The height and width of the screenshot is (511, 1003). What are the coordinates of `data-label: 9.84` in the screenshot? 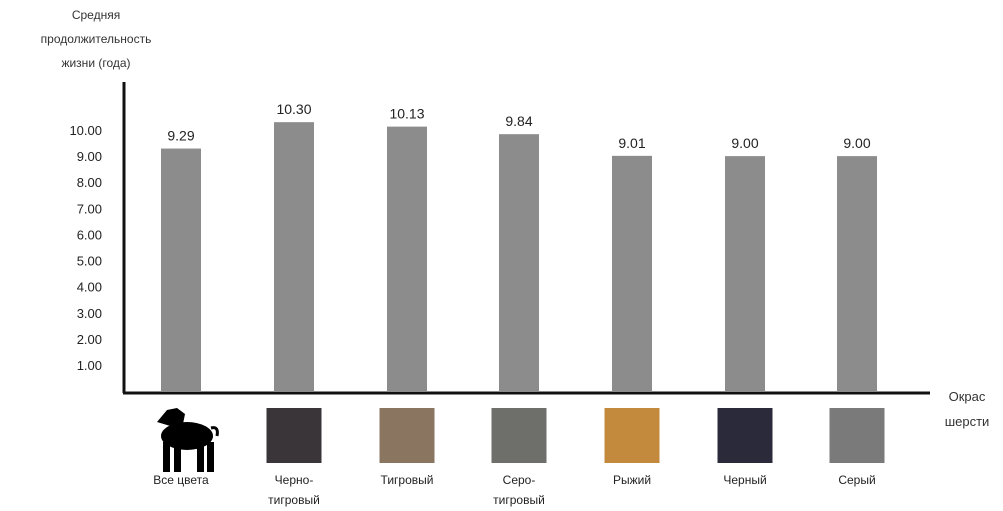 It's located at (518, 121).